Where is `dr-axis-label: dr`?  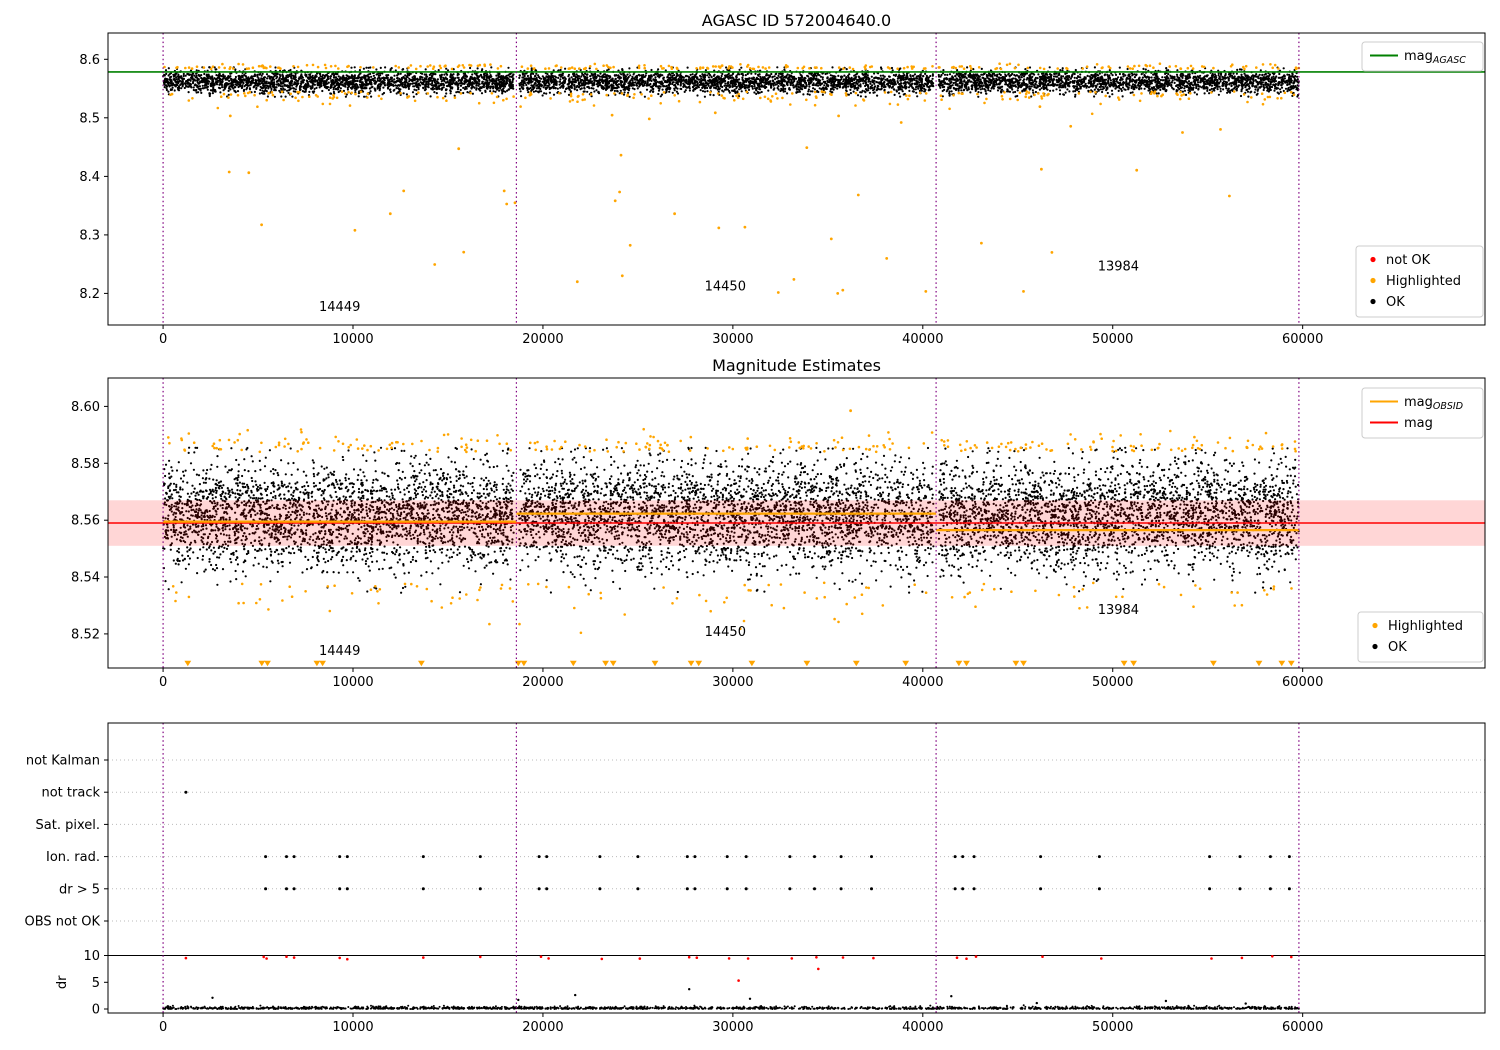 dr-axis-label: dr is located at coordinates (62, 982).